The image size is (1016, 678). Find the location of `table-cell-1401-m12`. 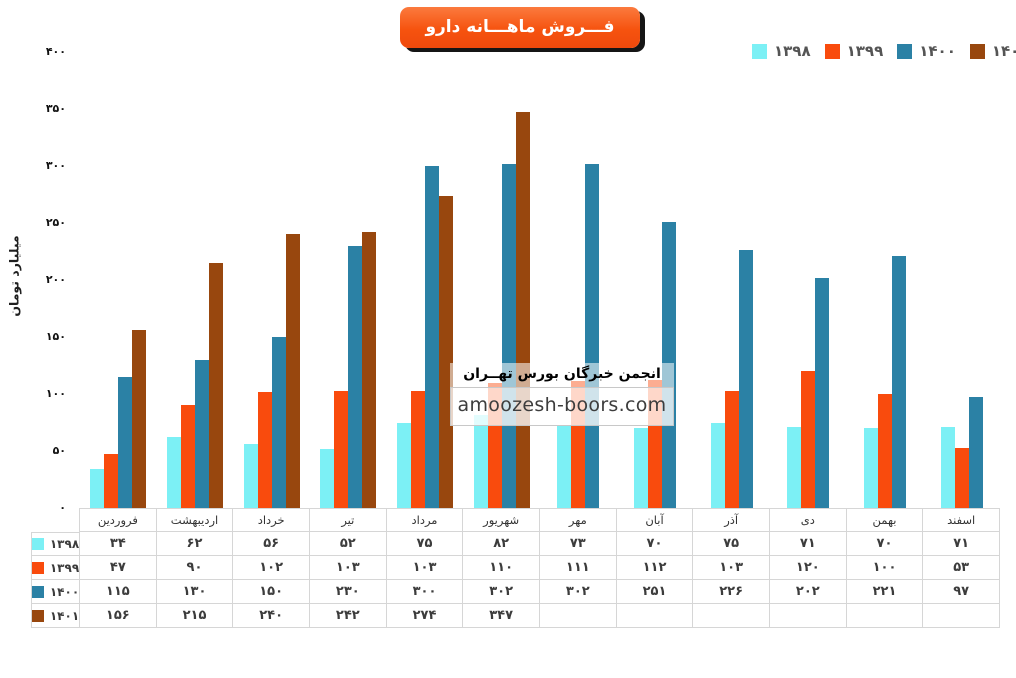

table-cell-1401-m12 is located at coordinates (961, 616).